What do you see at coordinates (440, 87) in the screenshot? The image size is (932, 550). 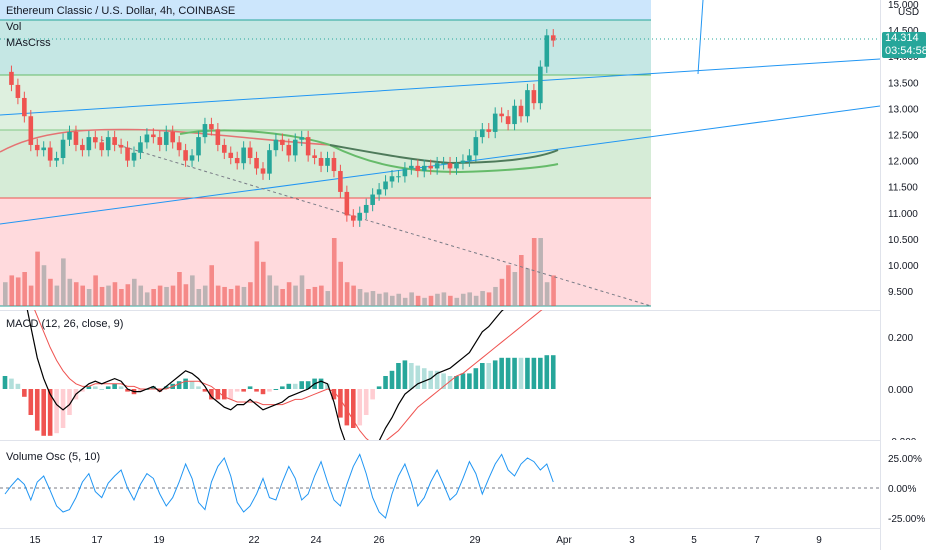 I see `trendline-upper` at bounding box center [440, 87].